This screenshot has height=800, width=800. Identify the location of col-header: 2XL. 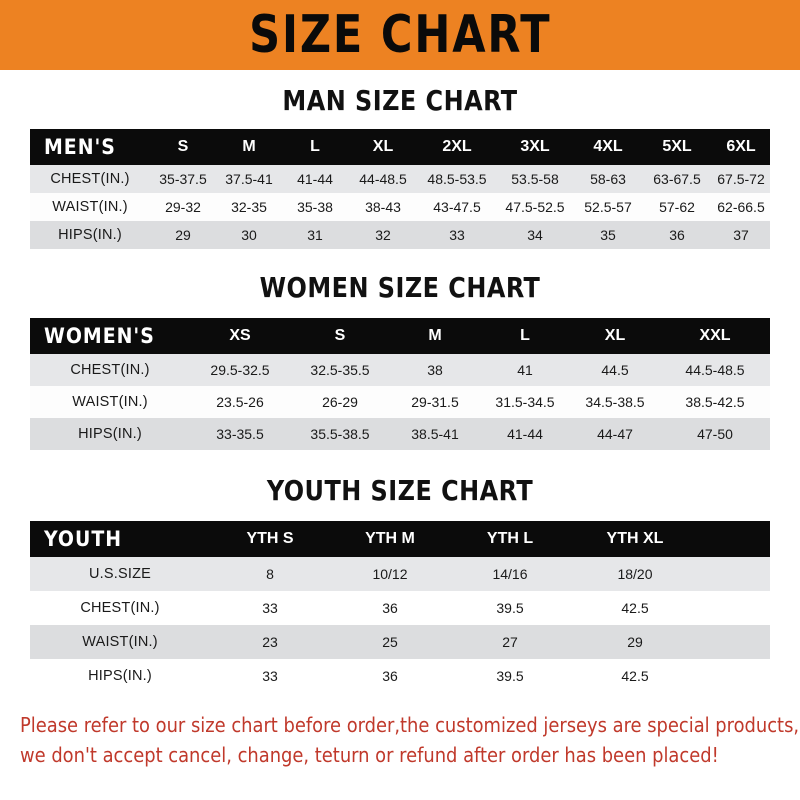
(457, 146).